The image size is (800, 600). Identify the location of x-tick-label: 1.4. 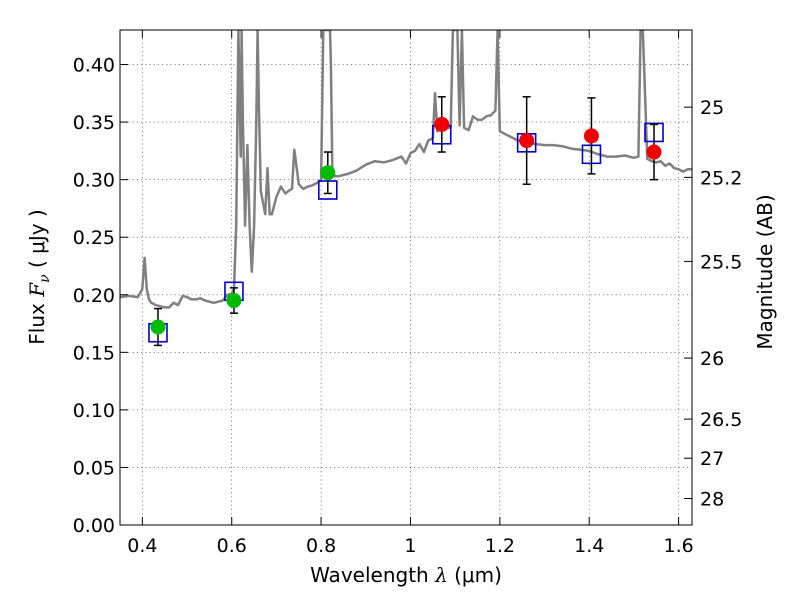
(589, 546).